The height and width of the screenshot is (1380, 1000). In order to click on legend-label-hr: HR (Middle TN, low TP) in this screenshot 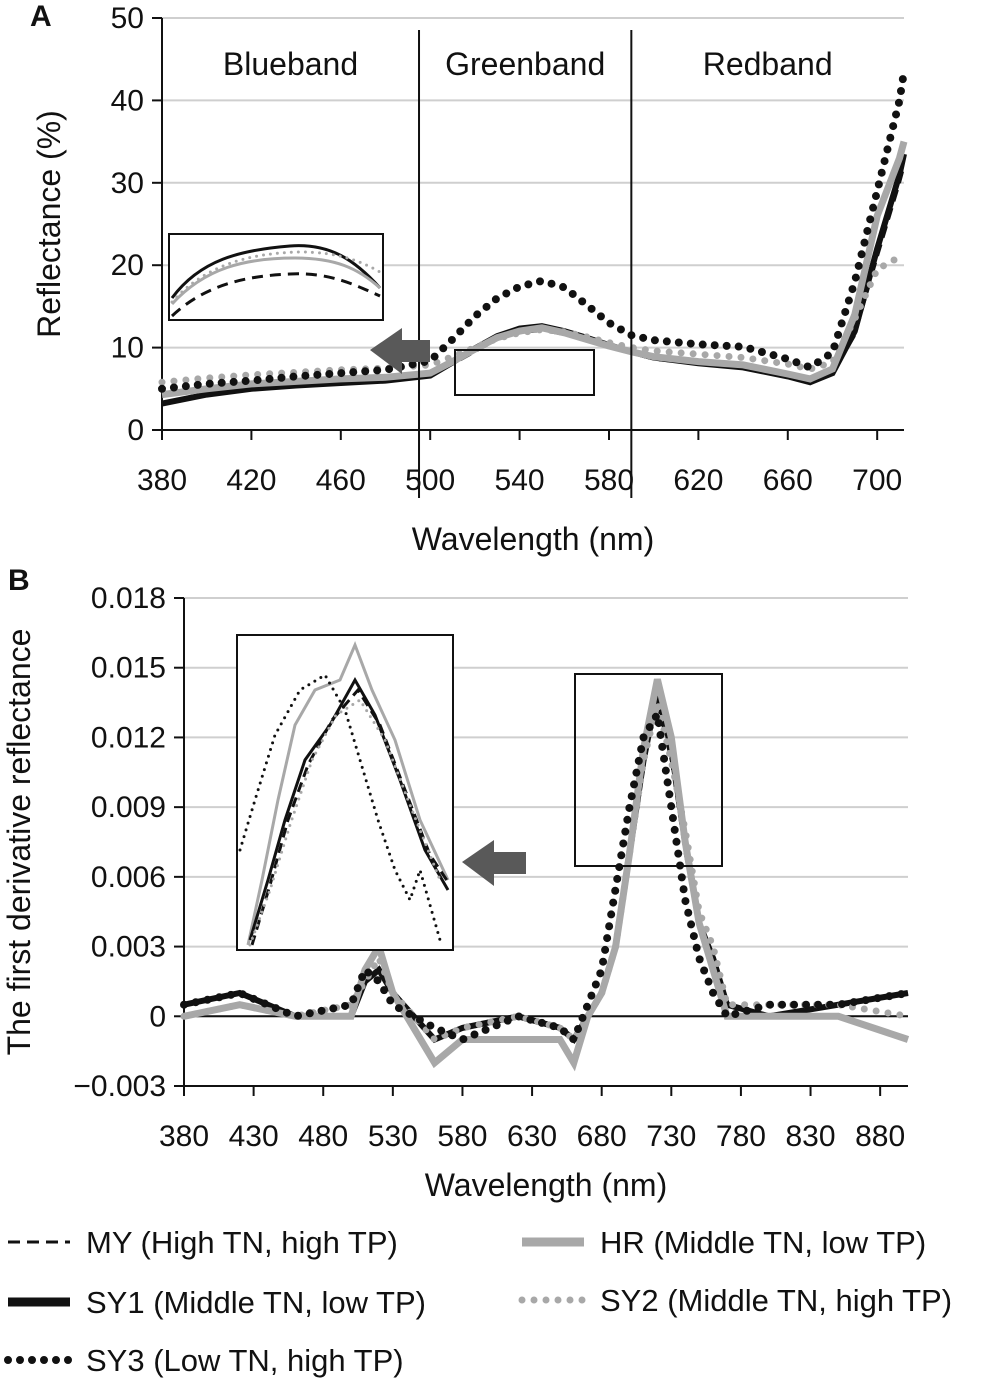, I will do `click(763, 1242)`.